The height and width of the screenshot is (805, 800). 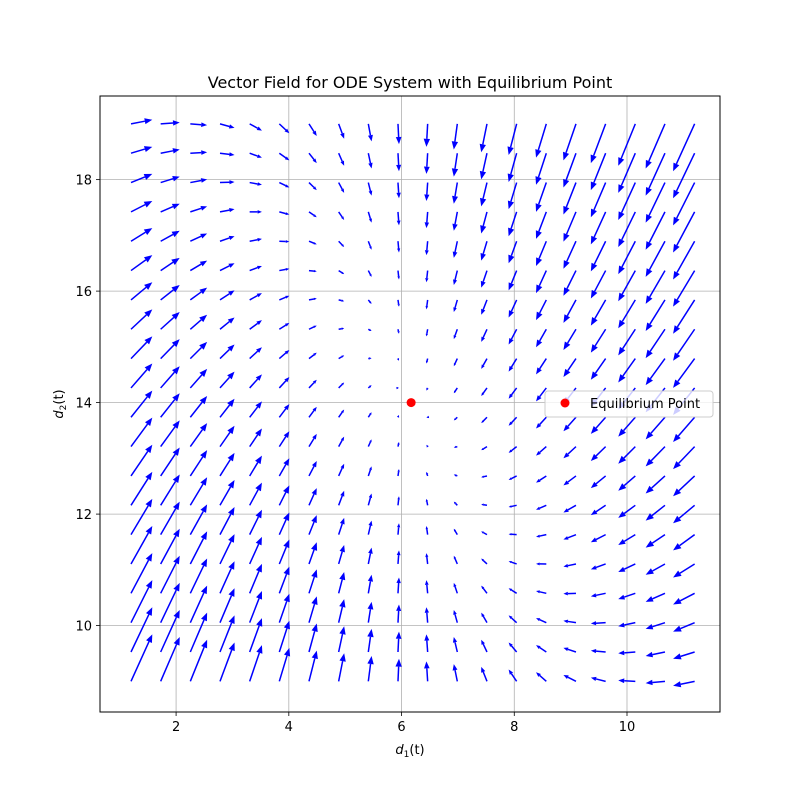 I want to click on y-axis-label: d2(t), so click(x=60, y=403).